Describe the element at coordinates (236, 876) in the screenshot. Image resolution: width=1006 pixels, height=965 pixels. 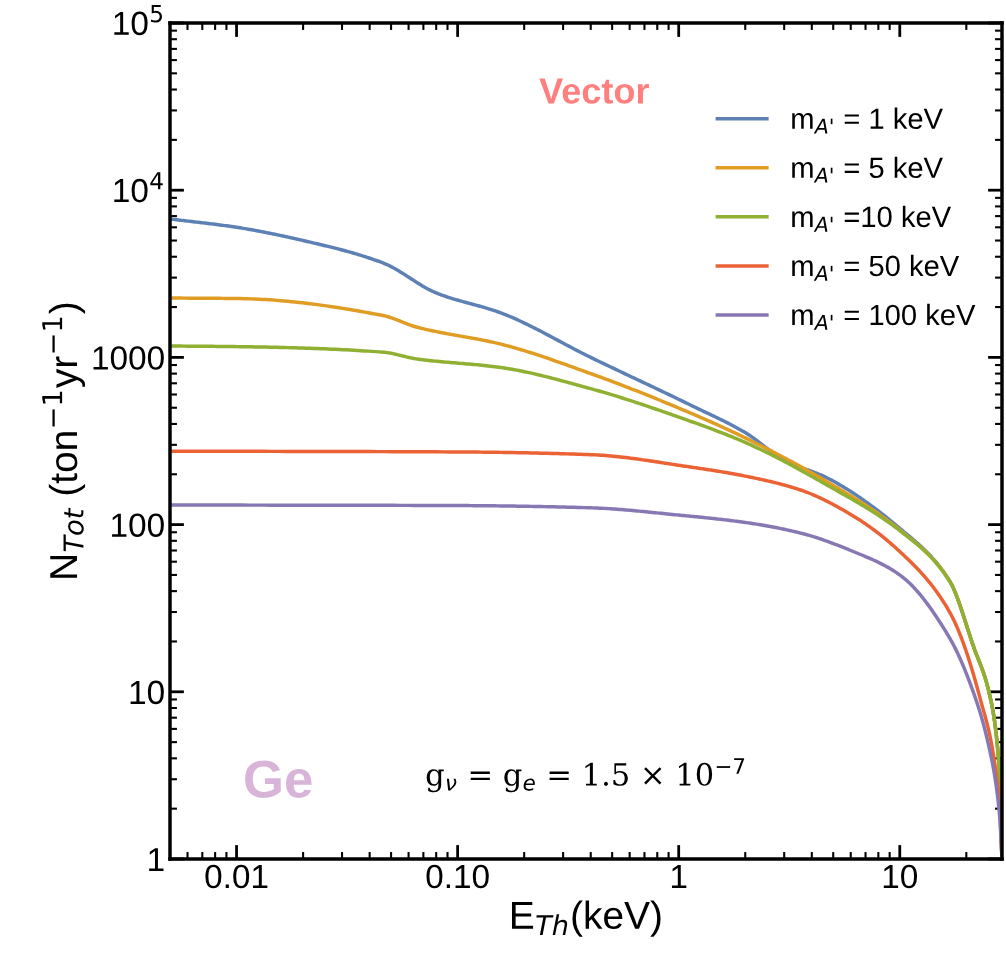
I see `x-tick-label: 0.01` at that location.